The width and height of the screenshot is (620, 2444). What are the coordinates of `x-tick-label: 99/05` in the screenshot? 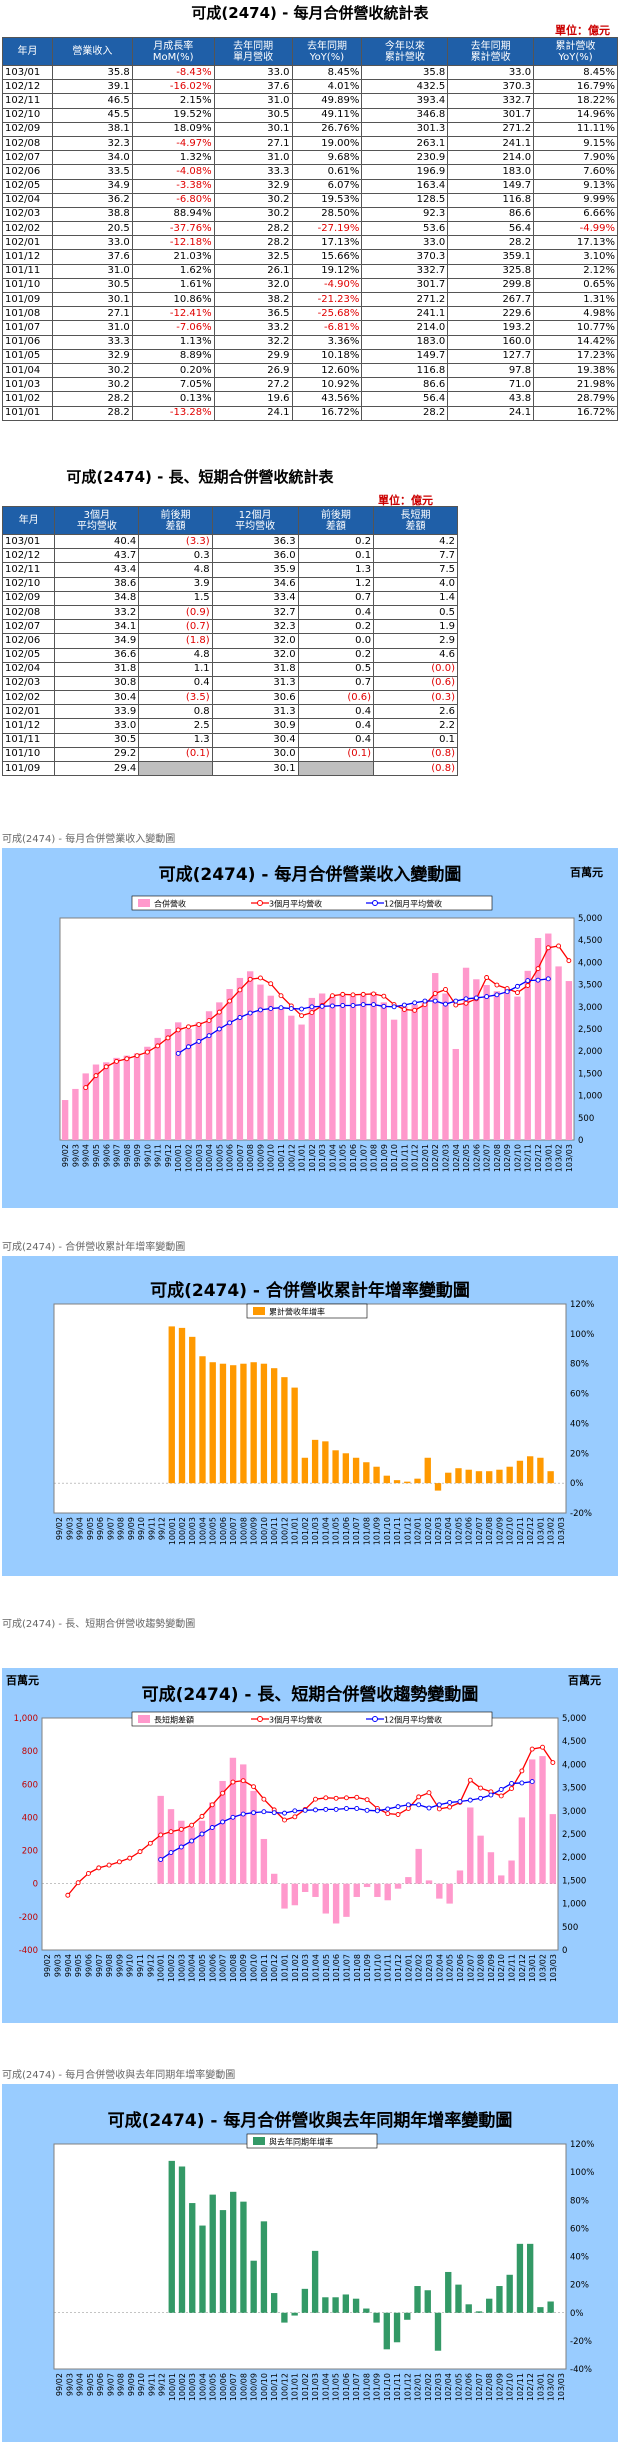 It's located at (90, 2384).